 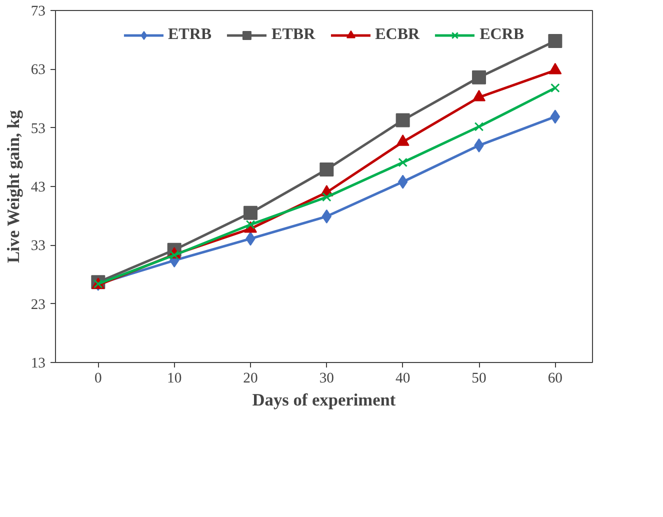 What do you see at coordinates (190, 35) in the screenshot?
I see `legend-label: ETRB` at bounding box center [190, 35].